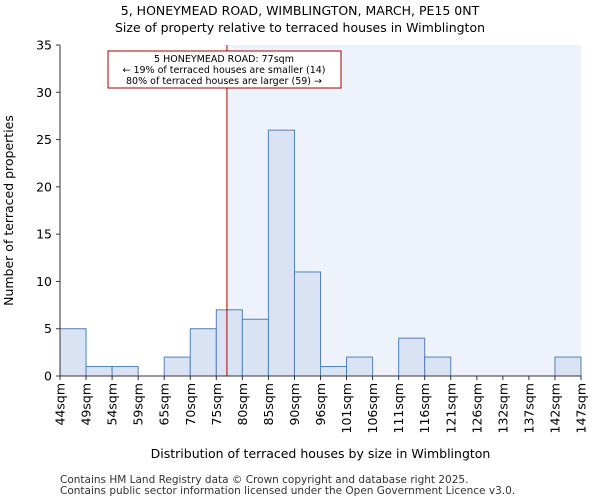 Image resolution: width=600 pixels, height=500 pixels. What do you see at coordinates (44, 139) in the screenshot?
I see `y-tick-label: 25` at bounding box center [44, 139].